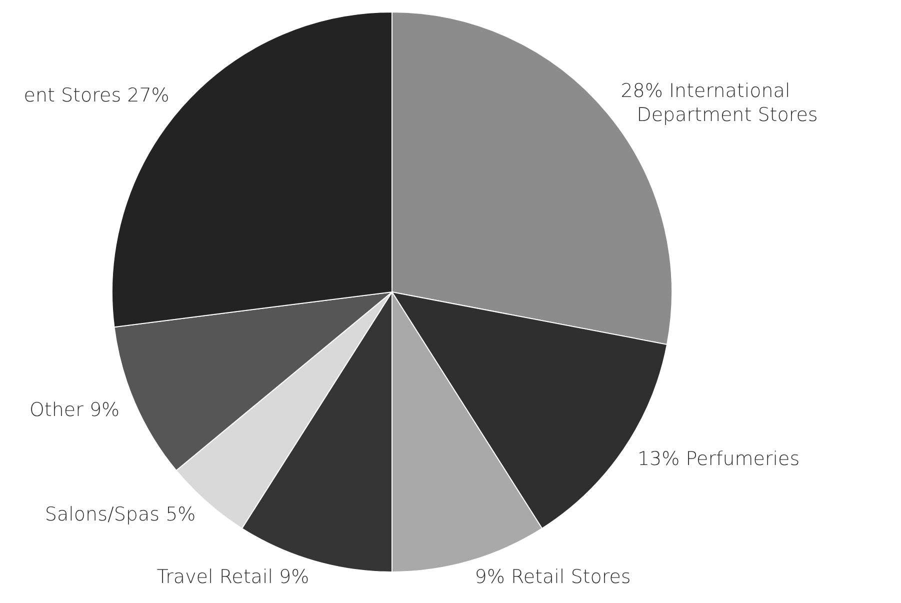 This screenshot has width=901, height=603. I want to click on slice-label: Other 9%, so click(74, 409).